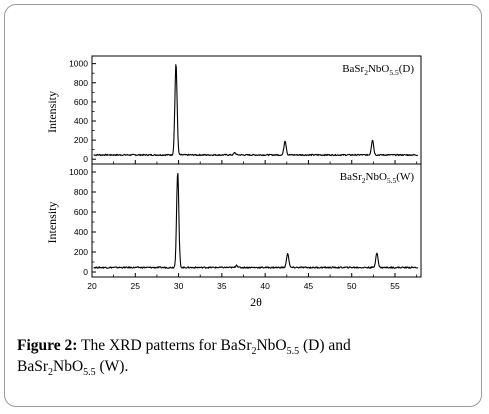 This screenshot has width=489, height=414. What do you see at coordinates (179, 286) in the screenshot?
I see `x-tick-label: 30` at bounding box center [179, 286].